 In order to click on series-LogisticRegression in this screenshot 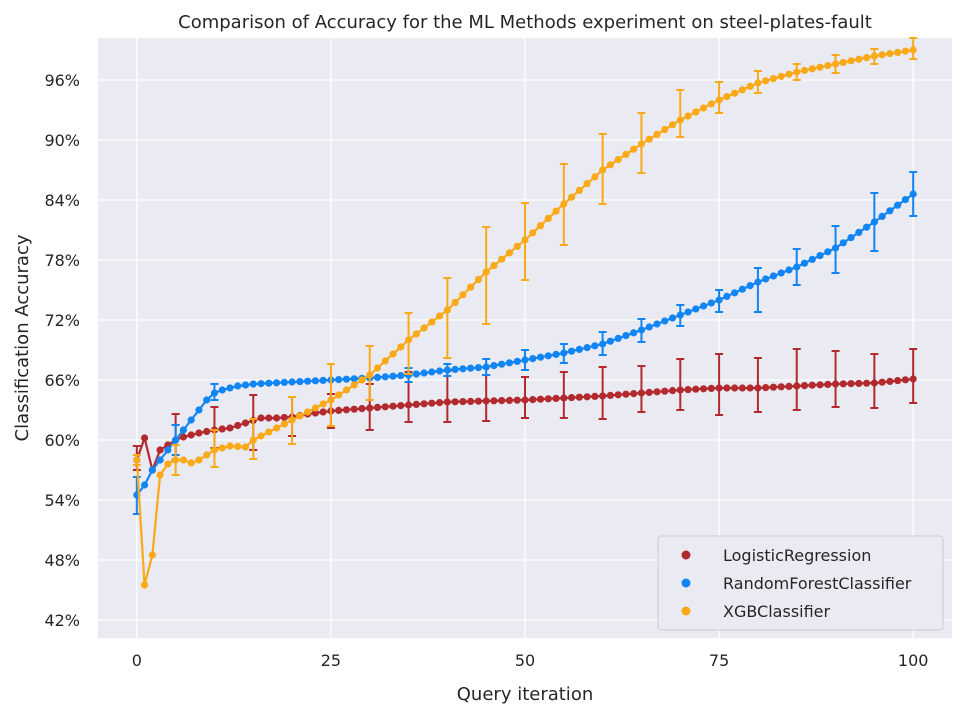, I will do `click(525, 411)`.